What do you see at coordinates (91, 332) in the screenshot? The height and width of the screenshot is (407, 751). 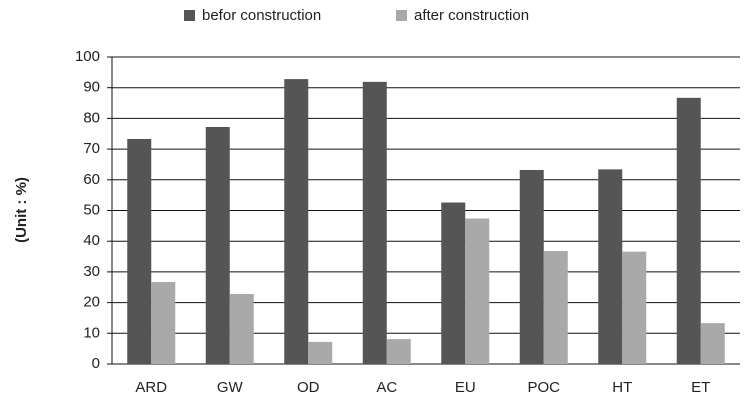 I see `y-tick-label: 10` at bounding box center [91, 332].